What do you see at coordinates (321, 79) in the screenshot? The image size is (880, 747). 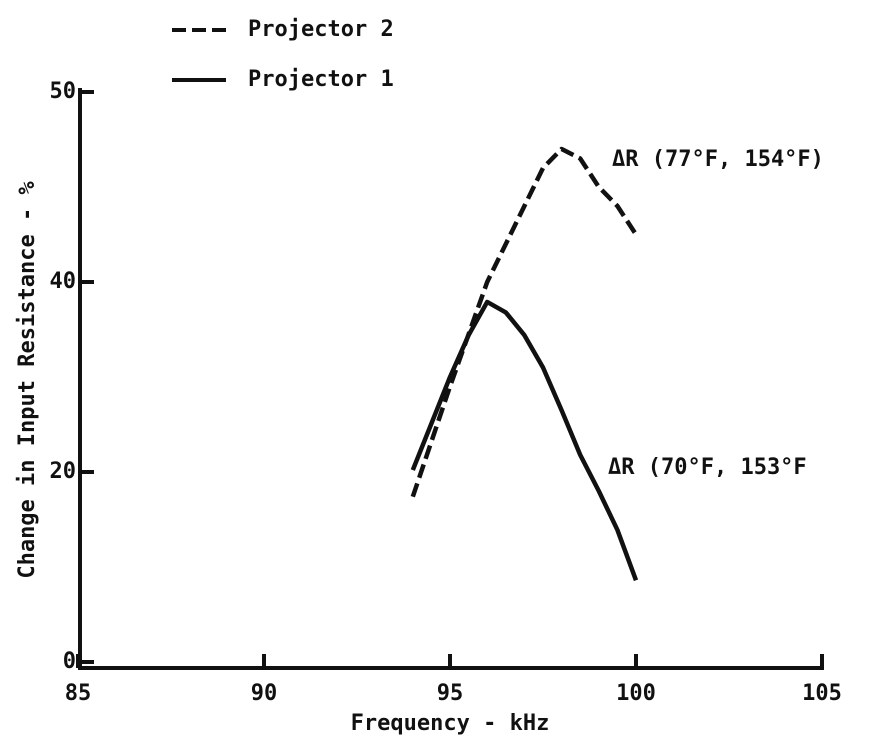 I see `legend-label: Projector 1` at bounding box center [321, 79].